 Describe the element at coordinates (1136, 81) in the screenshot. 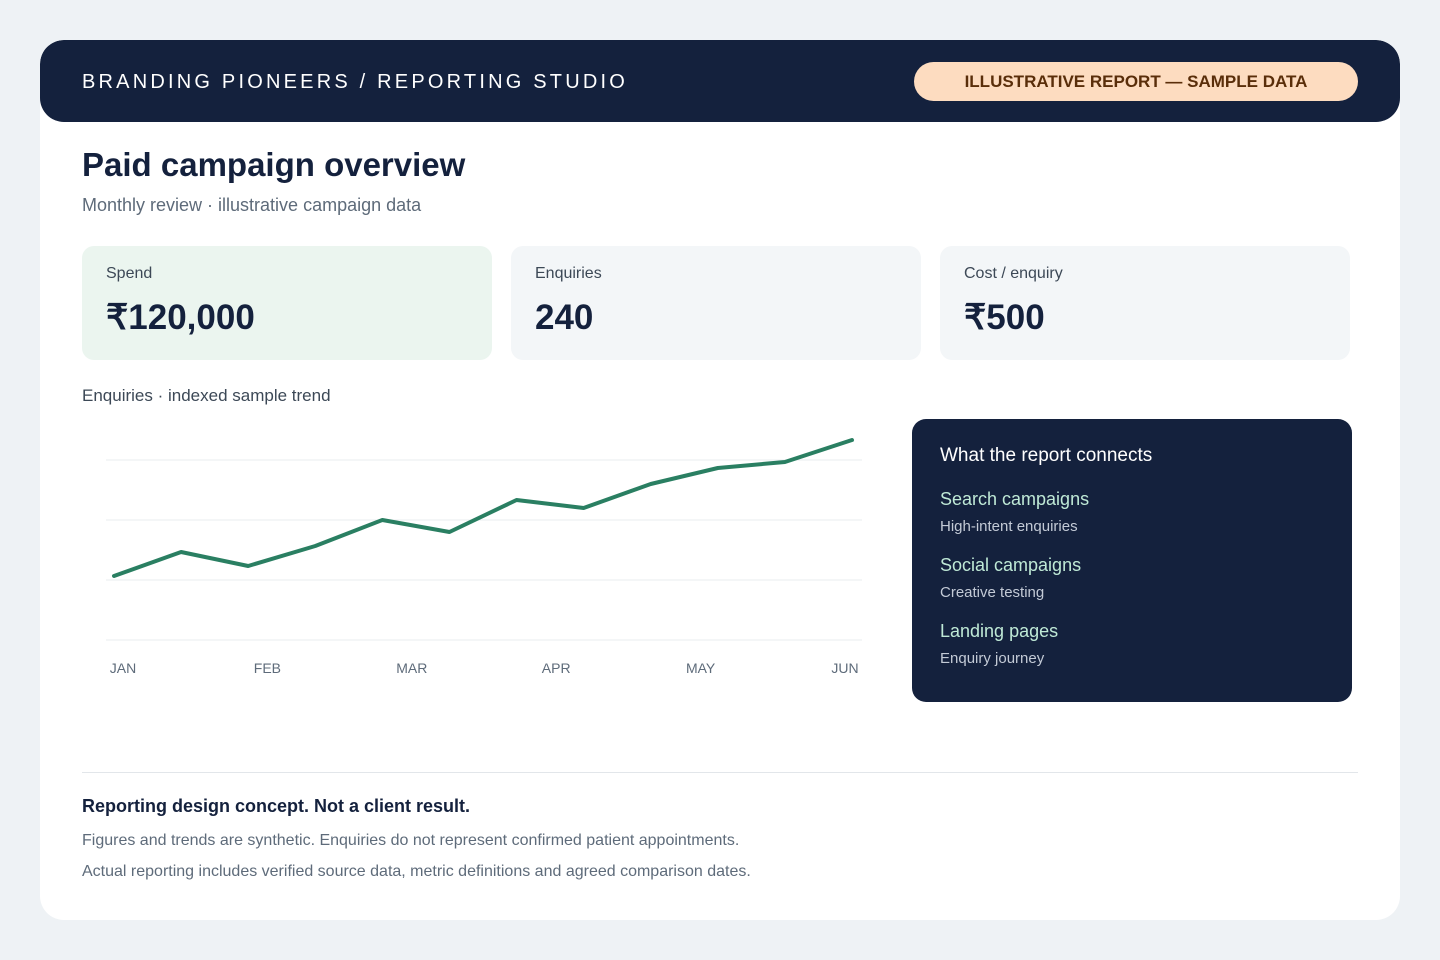

I see `badge: ILLUSTRATIVE REPORT — SAMPLE DATA` at that location.